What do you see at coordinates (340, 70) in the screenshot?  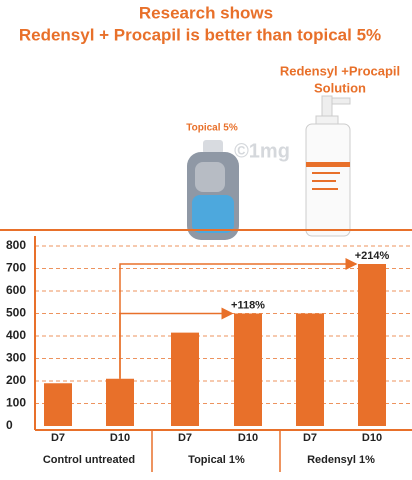 I see `product-label: Redensyl +Procapil` at bounding box center [340, 70].